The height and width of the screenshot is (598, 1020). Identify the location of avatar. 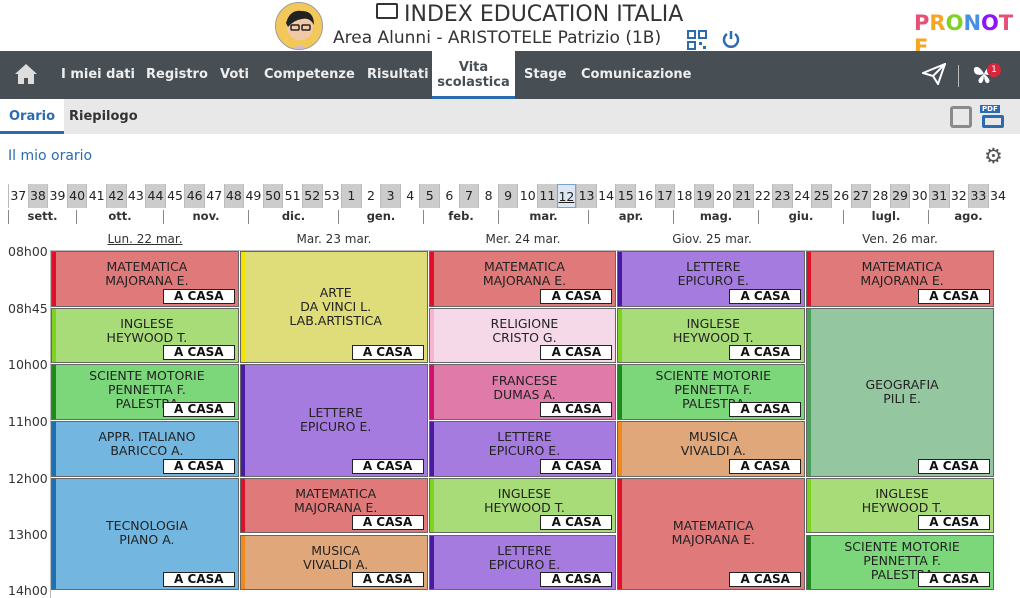
(299, 26).